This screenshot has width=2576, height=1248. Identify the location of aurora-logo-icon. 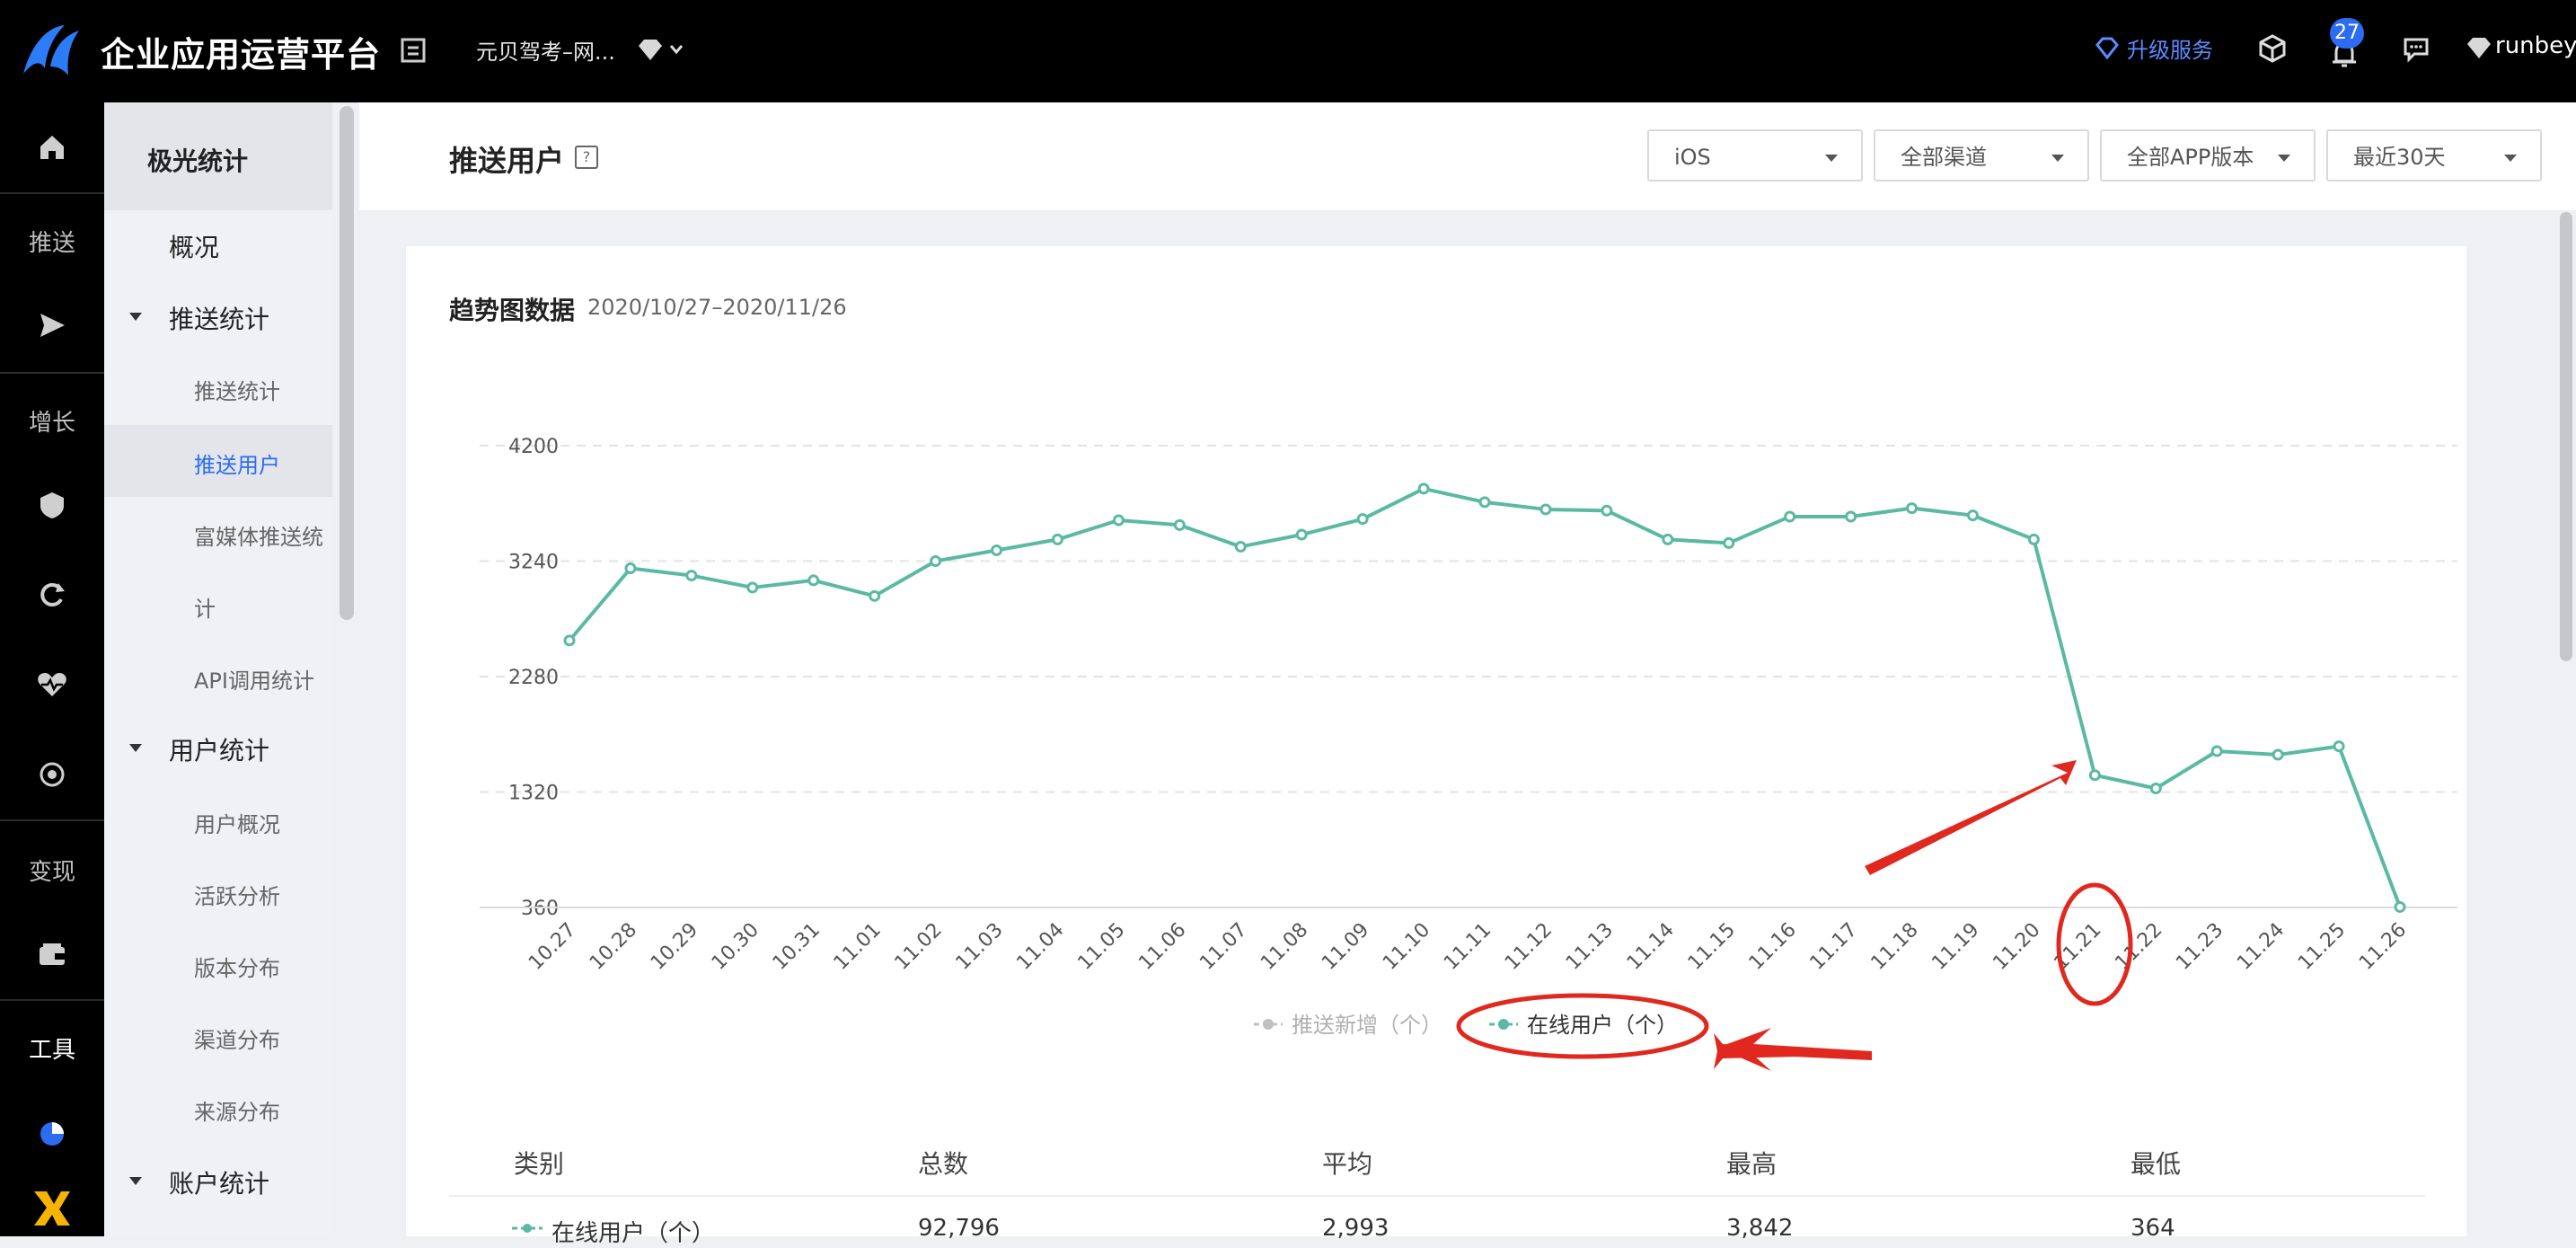
(51, 50).